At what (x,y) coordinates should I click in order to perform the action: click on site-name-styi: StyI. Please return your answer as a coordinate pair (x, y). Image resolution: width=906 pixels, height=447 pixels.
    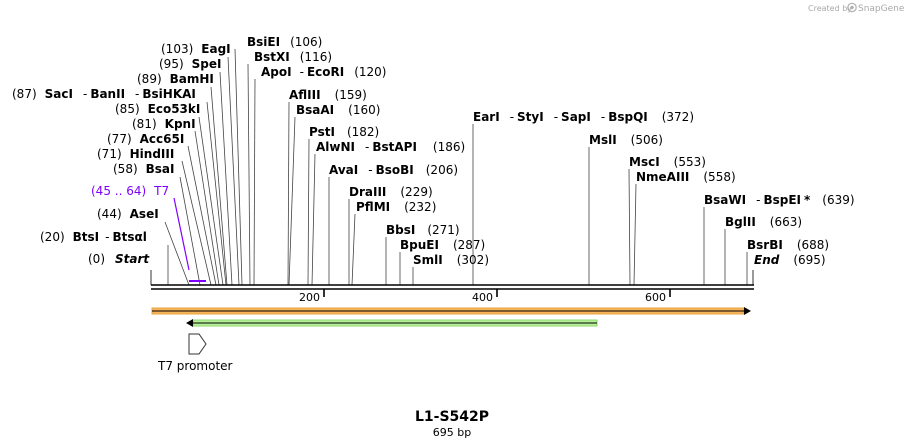
    Looking at the image, I should click on (530, 117).